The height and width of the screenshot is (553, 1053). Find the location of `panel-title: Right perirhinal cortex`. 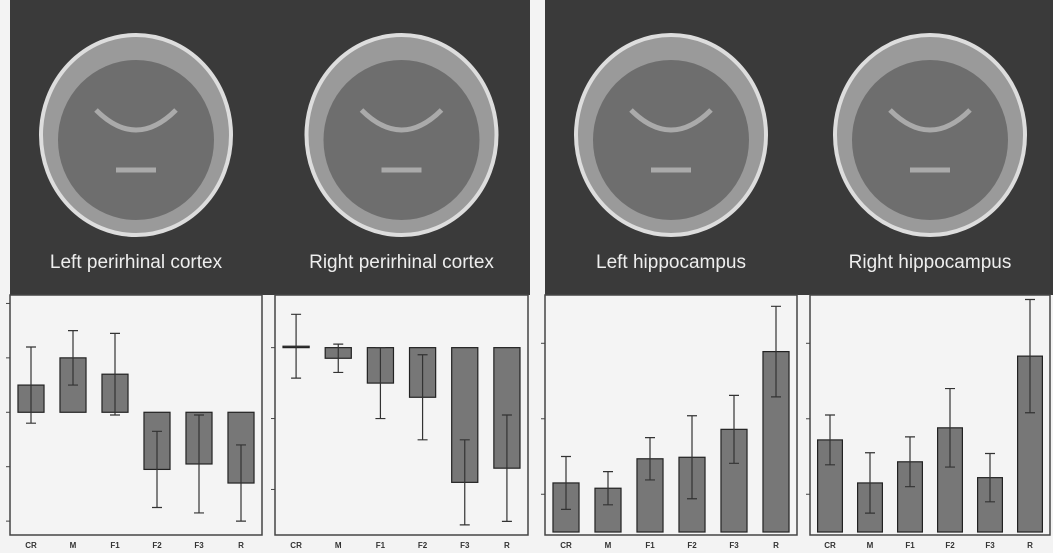

panel-title: Right perirhinal cortex is located at coordinates (401, 262).